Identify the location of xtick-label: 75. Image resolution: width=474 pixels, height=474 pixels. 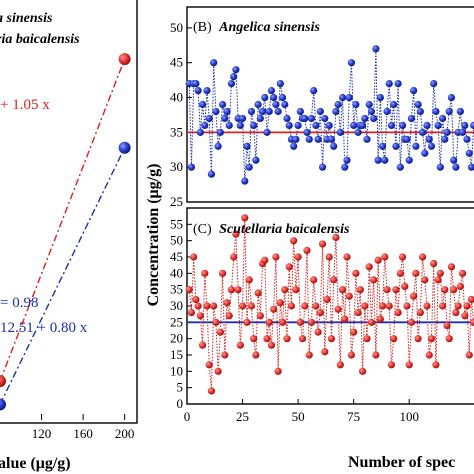
(353, 416).